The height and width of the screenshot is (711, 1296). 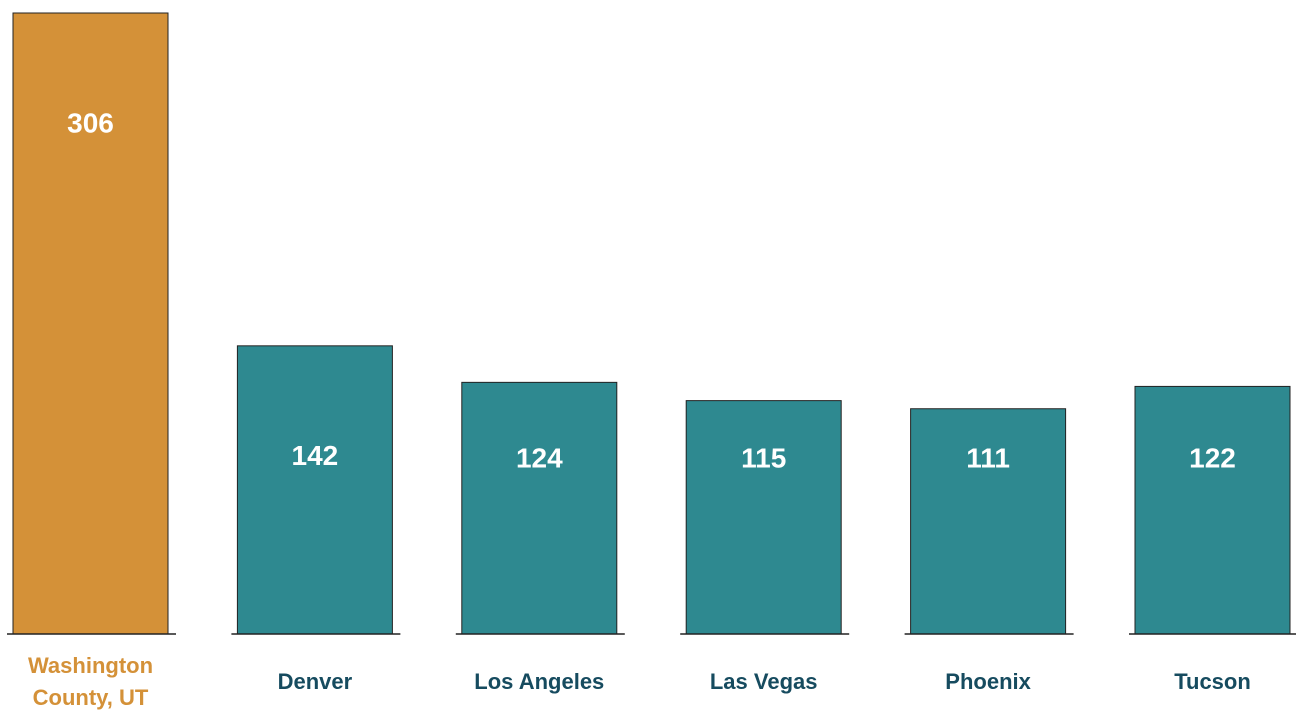 What do you see at coordinates (988, 457) in the screenshot?
I see `value-label: 111` at bounding box center [988, 457].